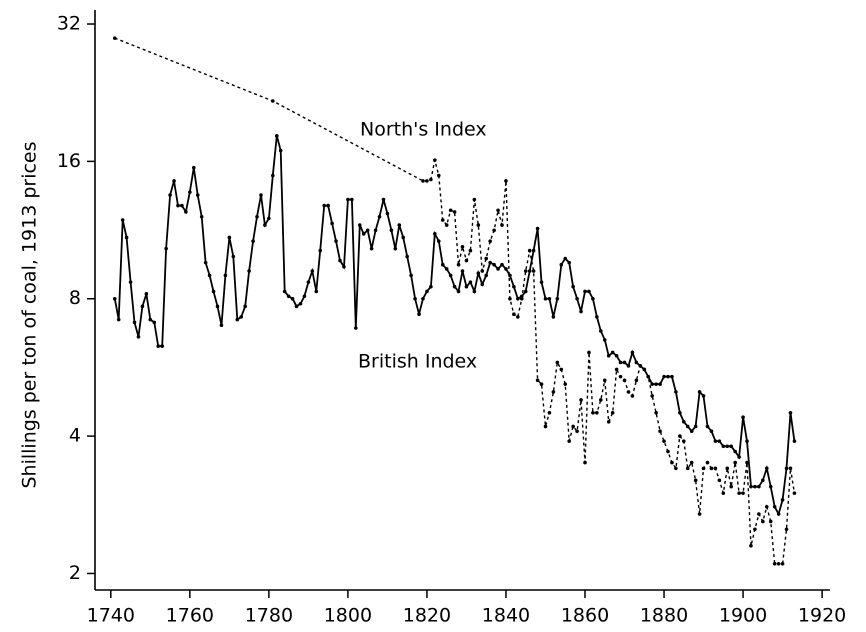 This screenshot has height=632, width=866. I want to click on x-tick-label: 1800, so click(348, 616).